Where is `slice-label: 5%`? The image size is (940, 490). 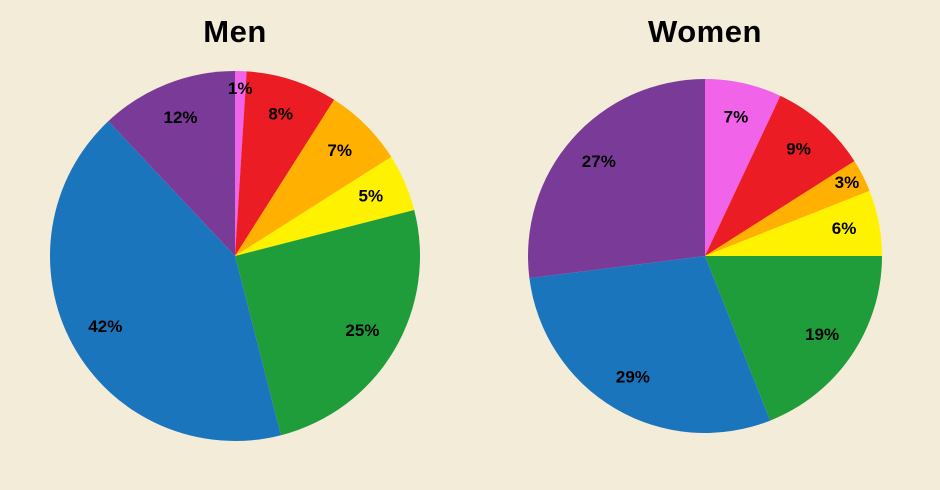 slice-label: 5% is located at coordinates (371, 196).